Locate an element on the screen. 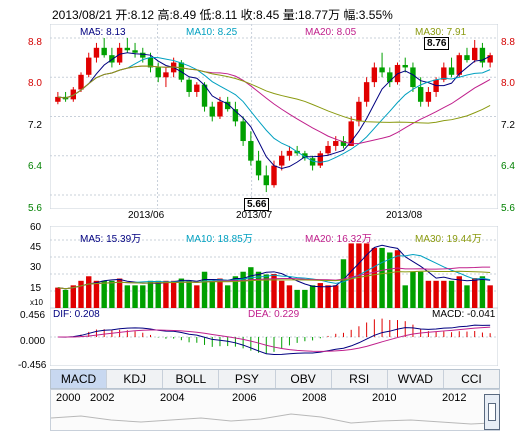 The width and height of the screenshot is (523, 436). x-tick-0: 2013/06 is located at coordinates (146, 215).